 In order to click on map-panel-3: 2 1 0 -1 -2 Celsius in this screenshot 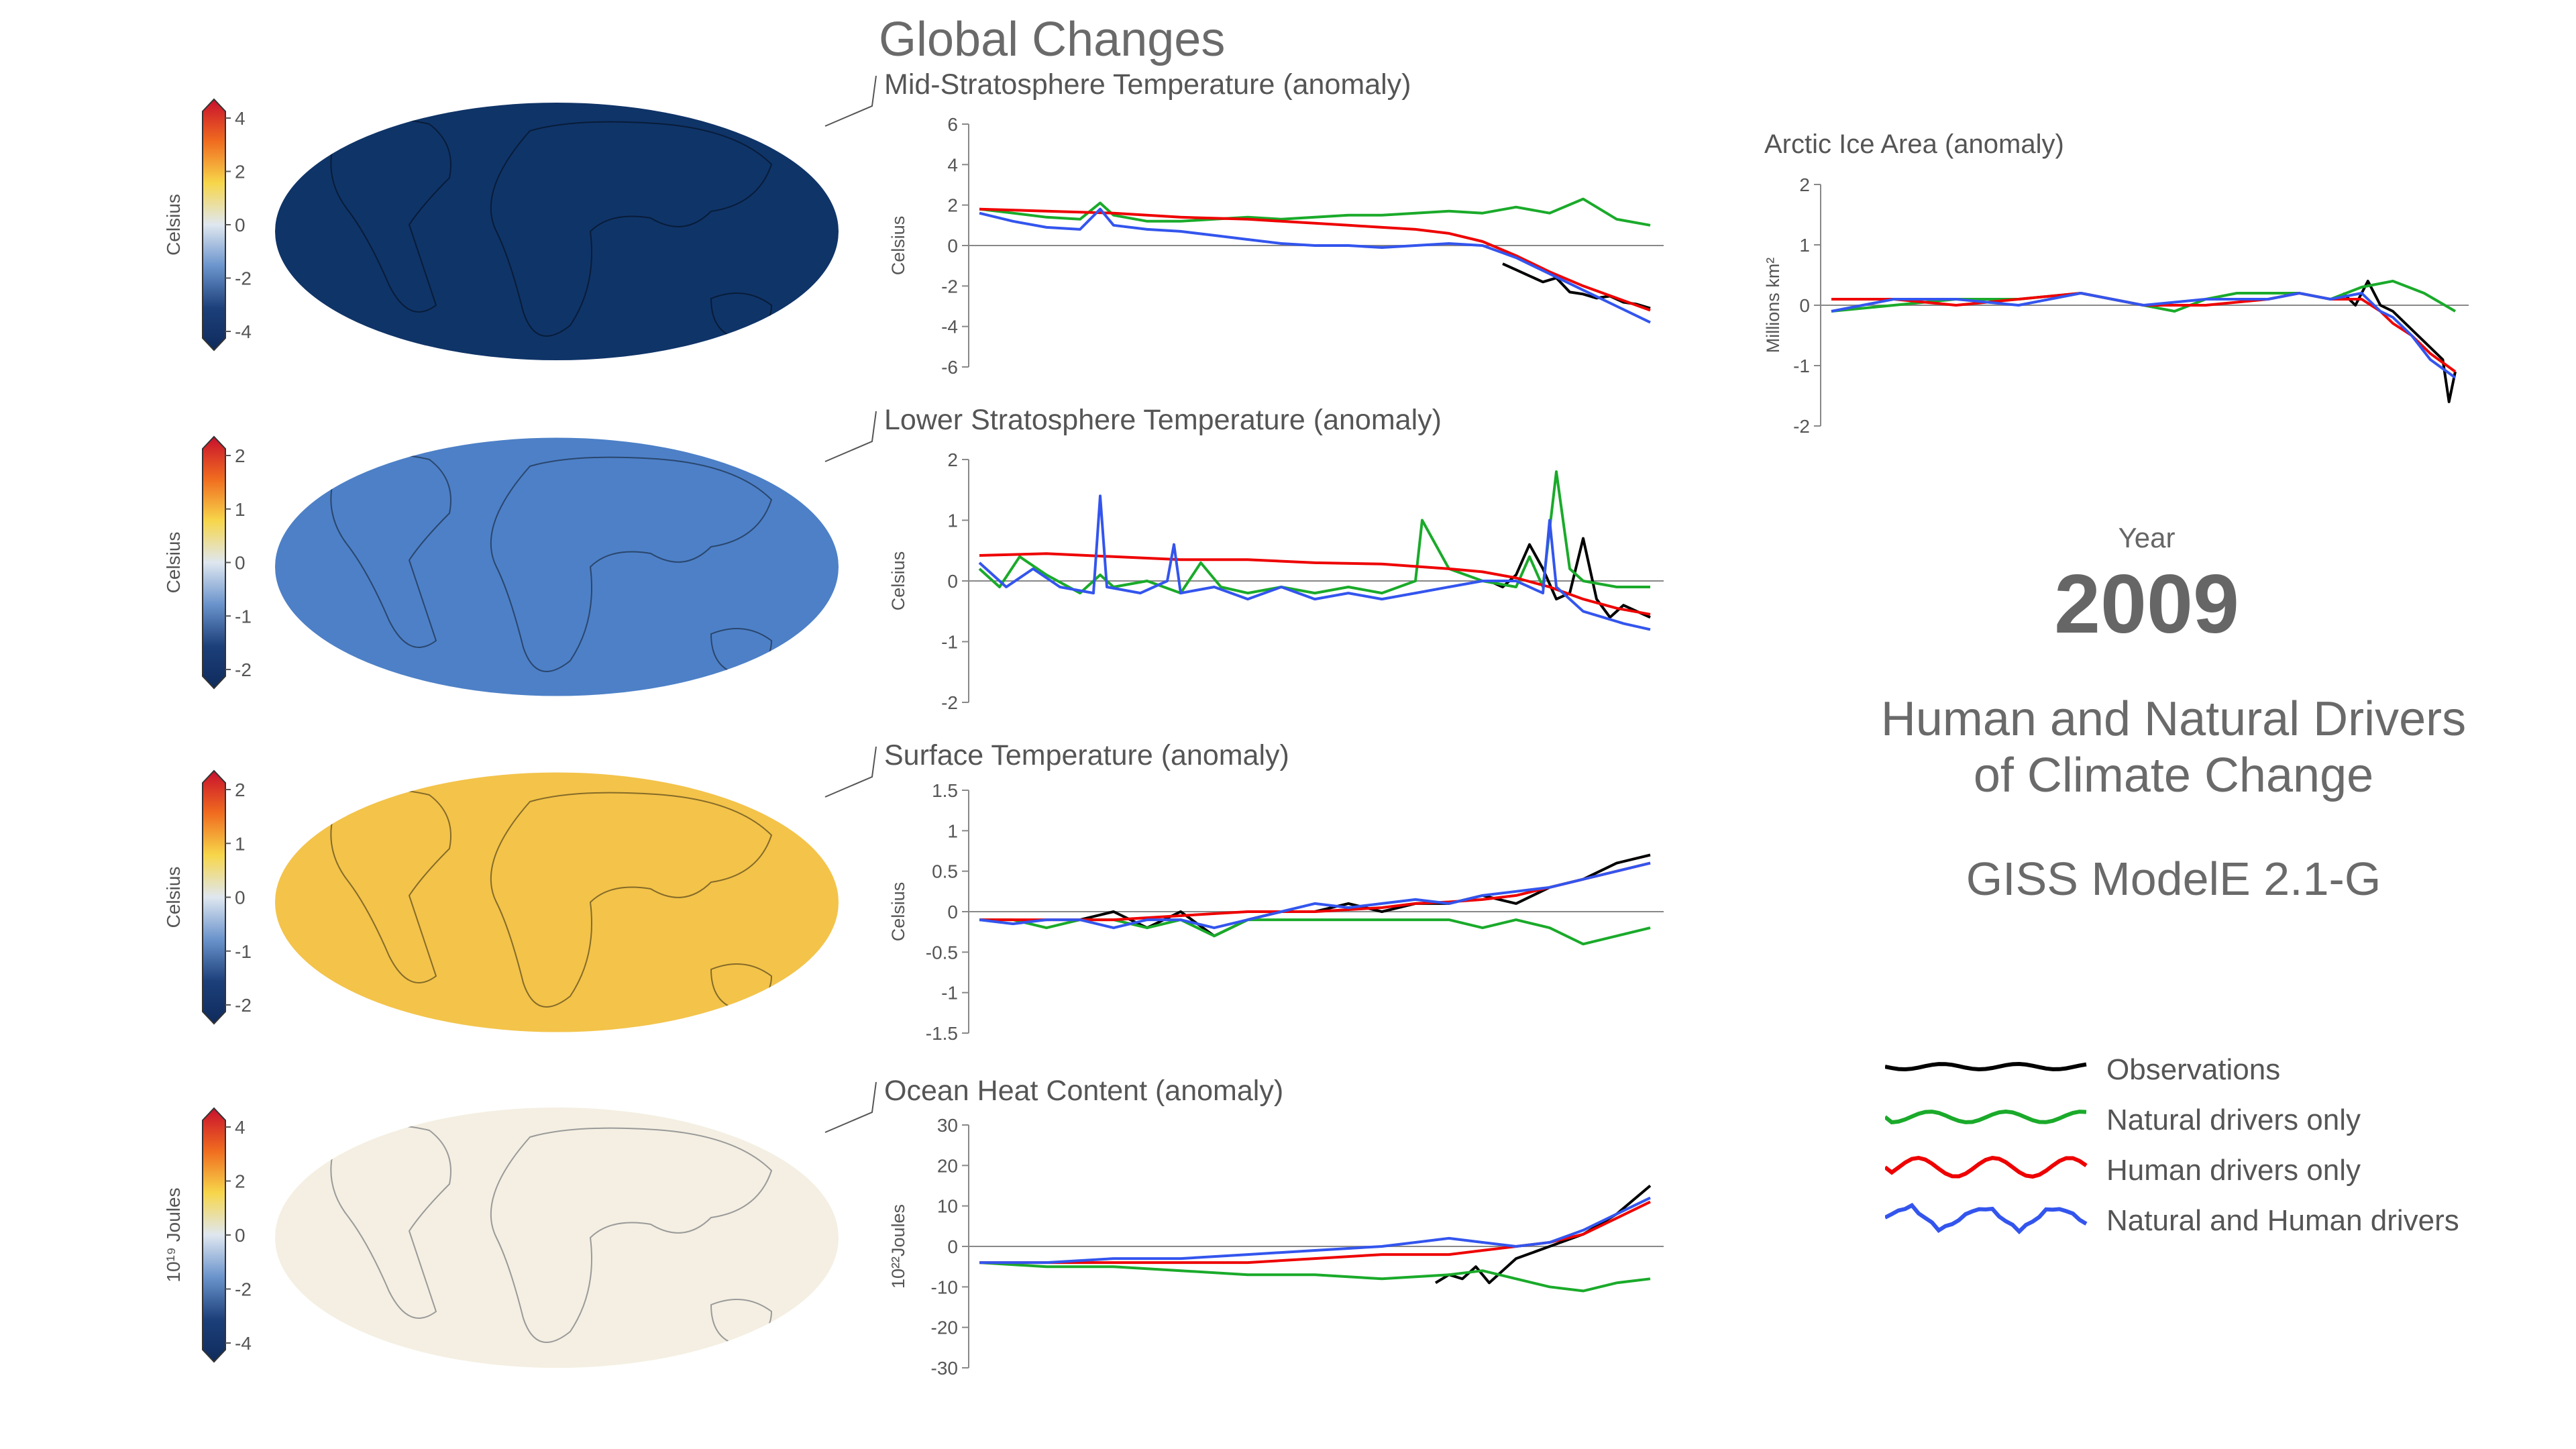, I will do `click(520, 889)`.